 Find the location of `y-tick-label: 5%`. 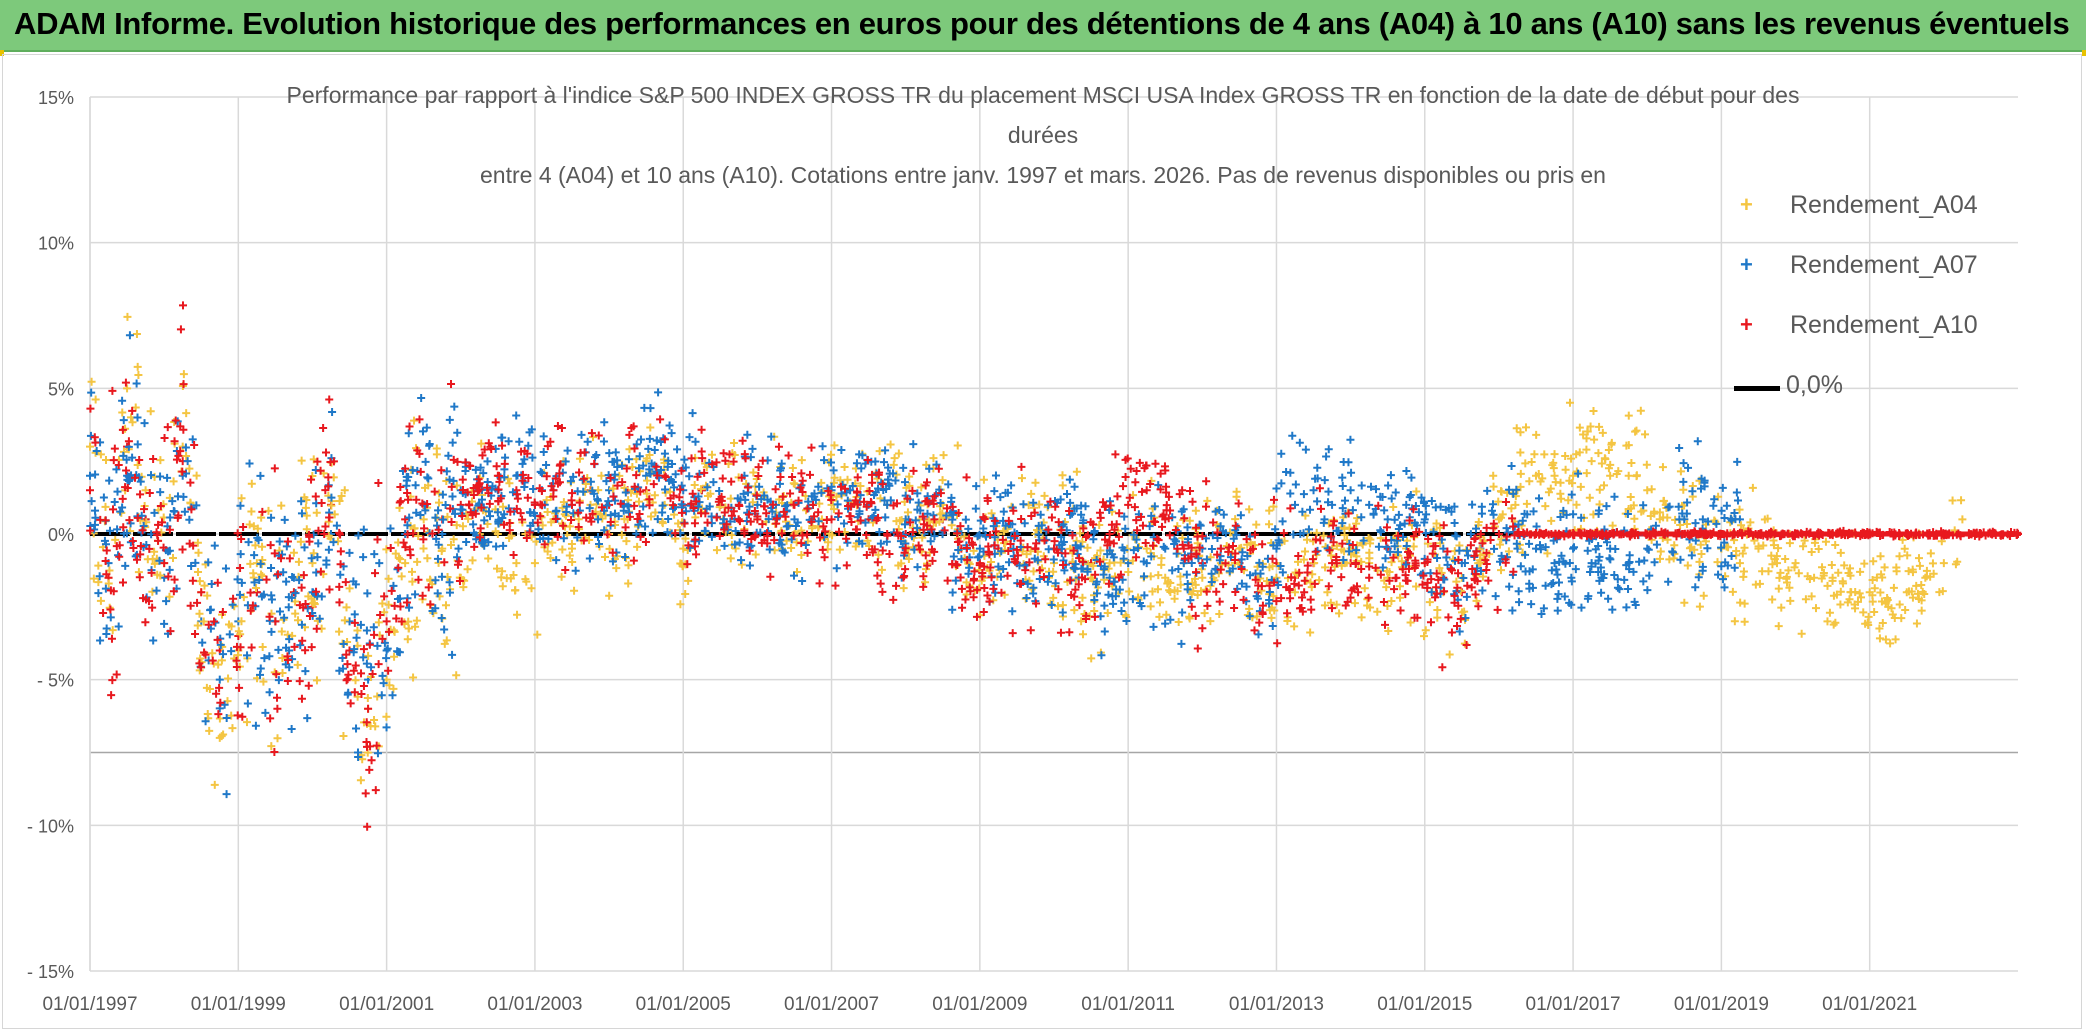

y-tick-label: 5% is located at coordinates (61, 389).